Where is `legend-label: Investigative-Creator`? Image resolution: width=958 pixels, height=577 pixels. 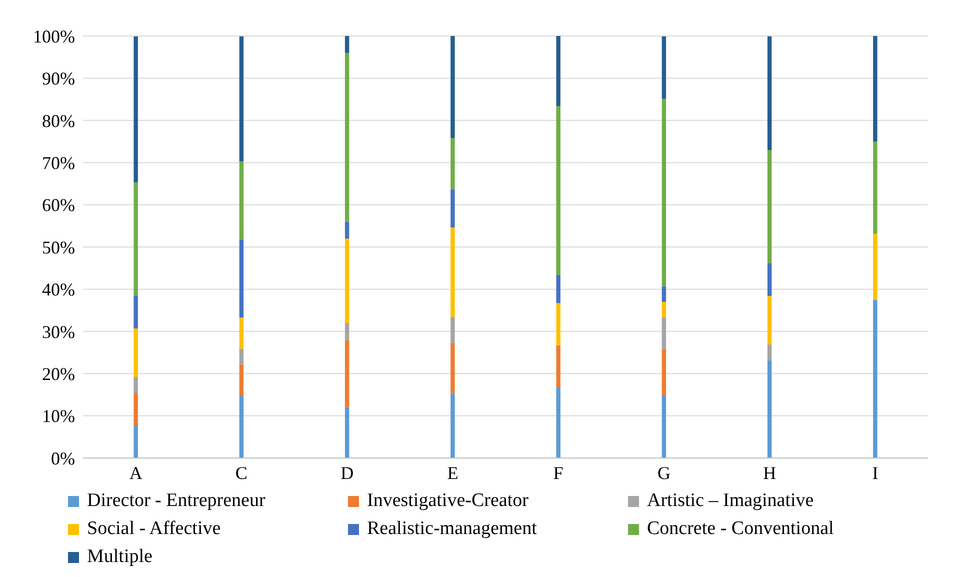
legend-label: Investigative-Creator is located at coordinates (447, 501).